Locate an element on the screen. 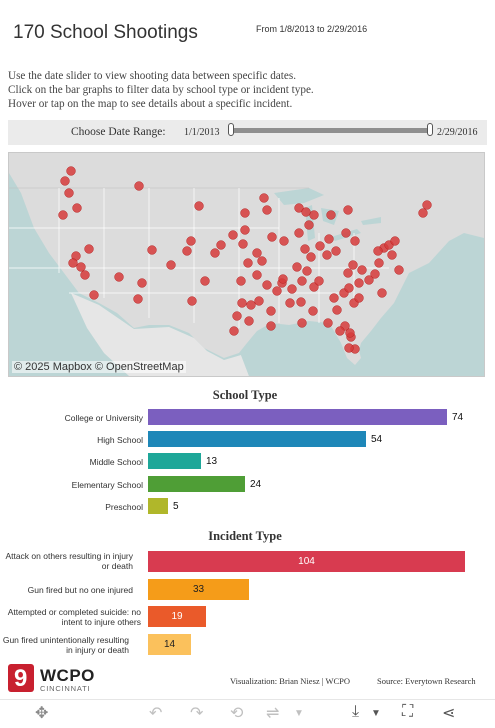  school-type-bar-middle is located at coordinates (174, 461).